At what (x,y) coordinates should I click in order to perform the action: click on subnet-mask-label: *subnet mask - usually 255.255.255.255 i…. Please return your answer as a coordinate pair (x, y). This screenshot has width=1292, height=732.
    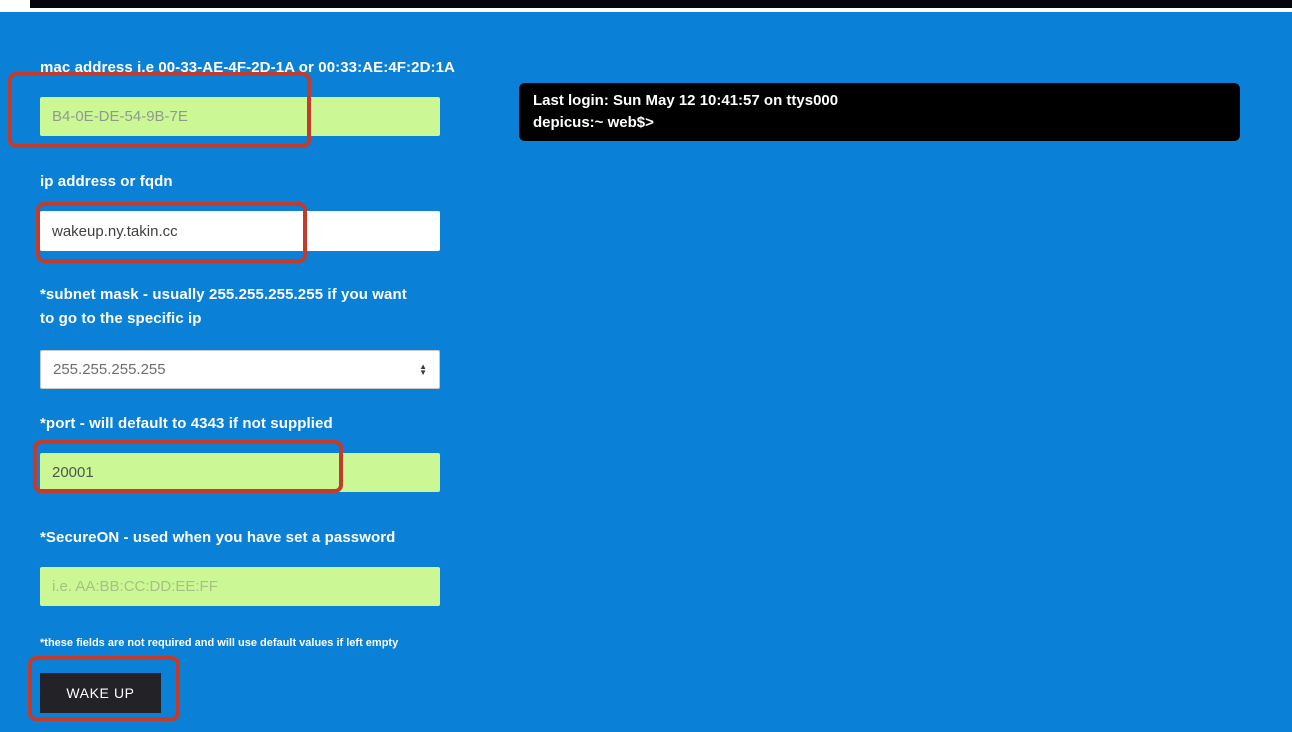
    Looking at the image, I should click on (223, 306).